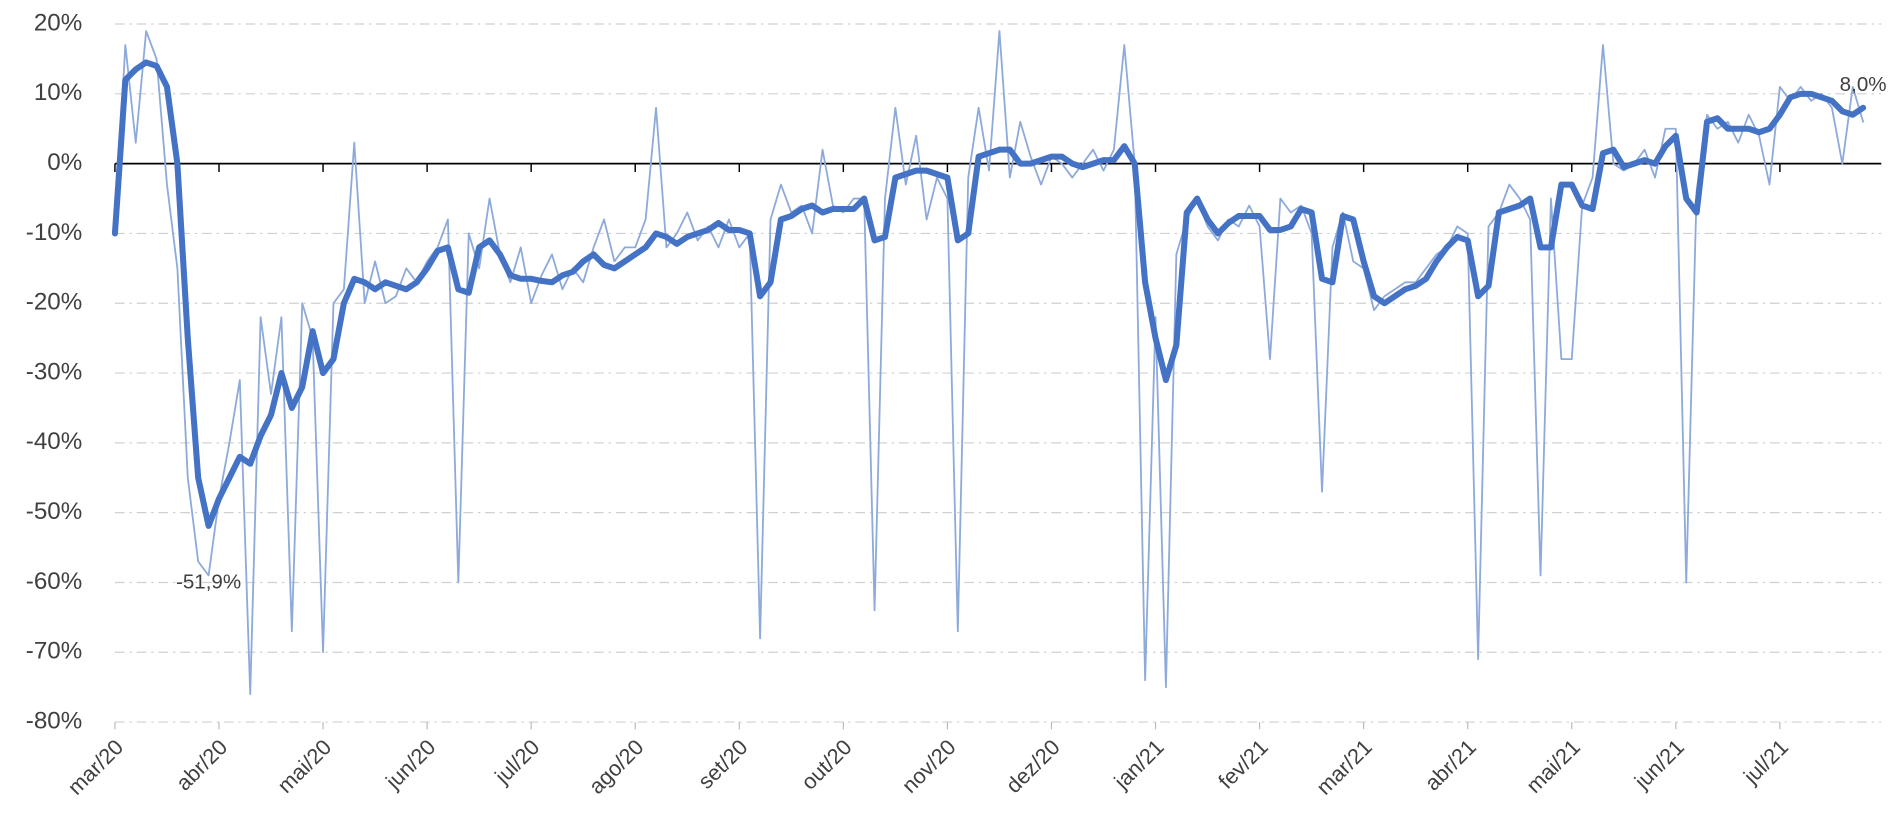 This screenshot has width=1897, height=829. What do you see at coordinates (826, 764) in the screenshot?
I see `x-tick-label: out/20` at bounding box center [826, 764].